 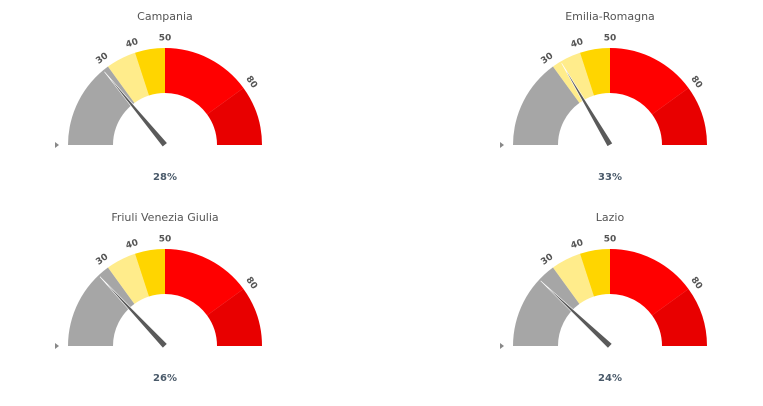 What do you see at coordinates (165, 177) in the screenshot?
I see `gauge-value-label: 28%` at bounding box center [165, 177].